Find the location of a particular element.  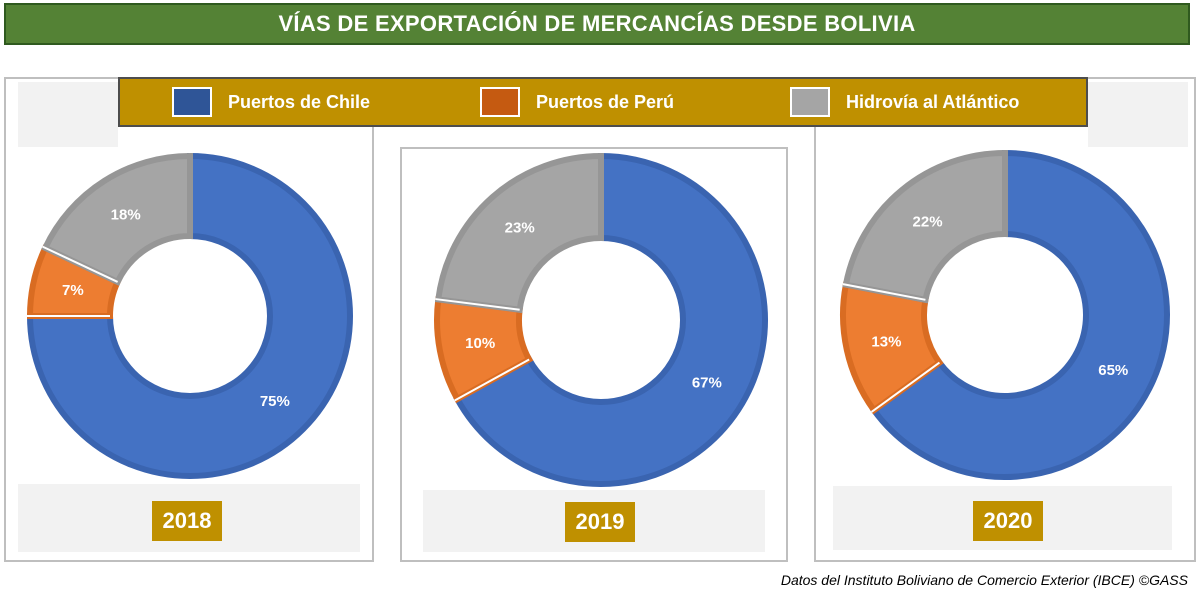

data-label-peru-2019: 10% is located at coordinates (480, 343).